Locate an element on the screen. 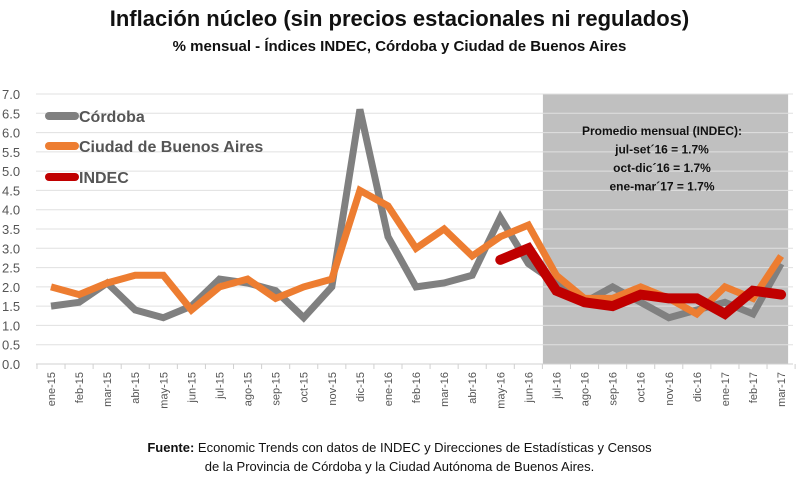 The image size is (799, 483). y-tick-label: 3.5 is located at coordinates (11, 229).